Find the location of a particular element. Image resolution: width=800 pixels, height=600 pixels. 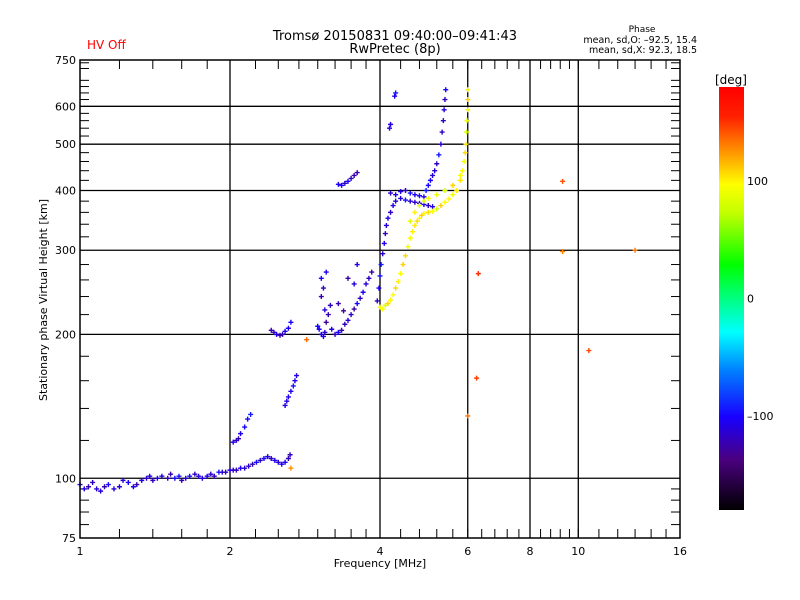

y-tick-label: 400 is located at coordinates (65, 190).